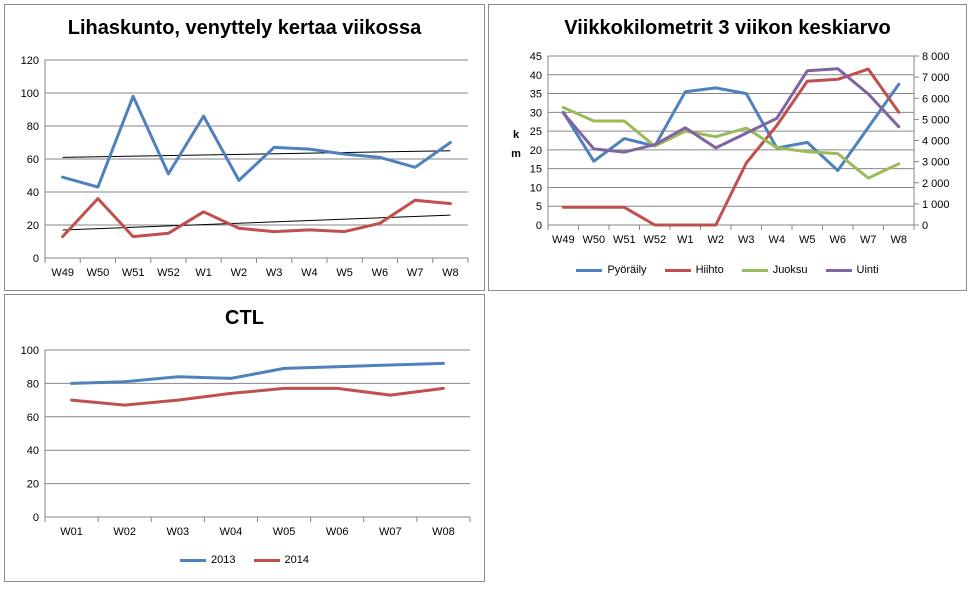 This screenshot has height=591, width=971. Describe the element at coordinates (244, 560) in the screenshot. I see `chart-legend: 2013 2014` at that location.